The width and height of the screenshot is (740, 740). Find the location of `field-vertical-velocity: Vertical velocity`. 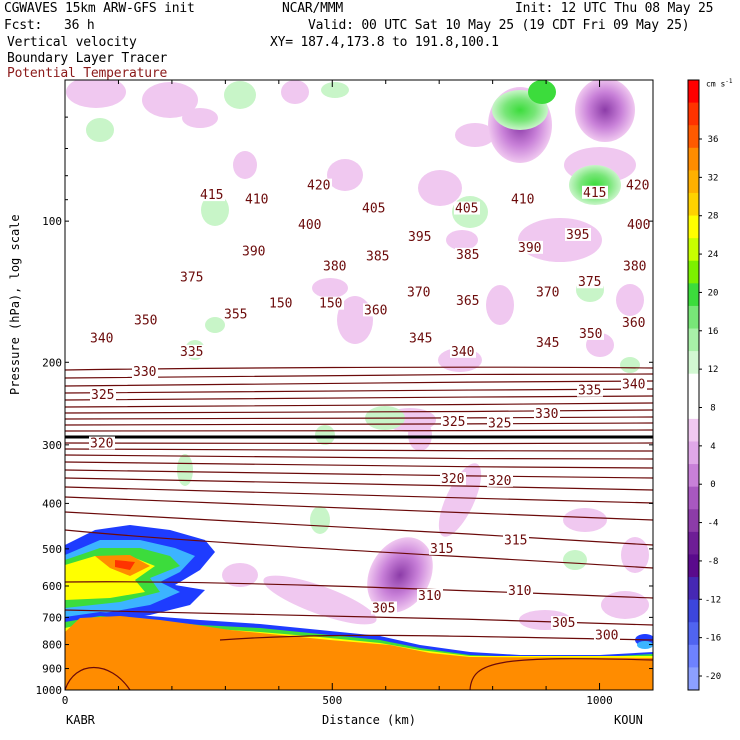

field-vertical-velocity: Vertical velocity is located at coordinates (72, 42).